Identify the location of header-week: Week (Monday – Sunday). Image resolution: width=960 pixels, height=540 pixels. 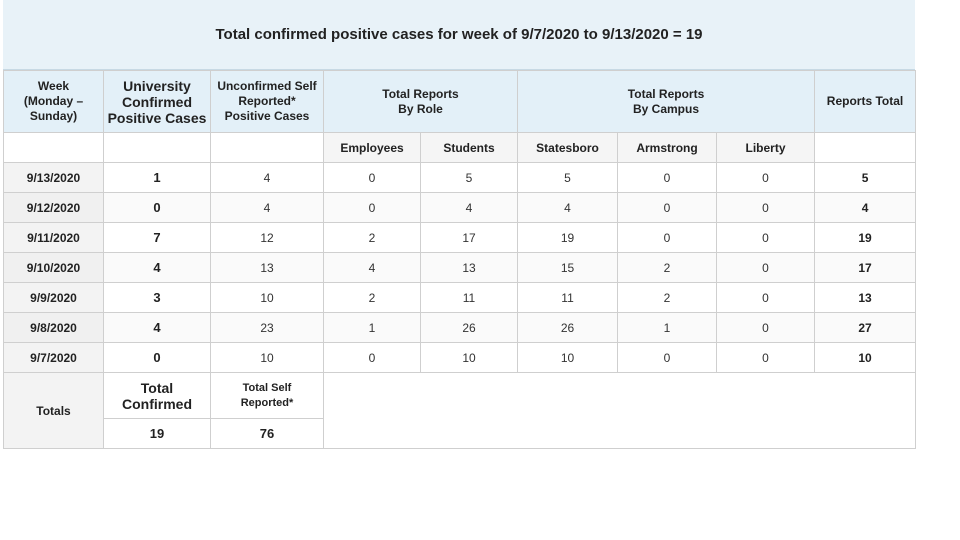
(53, 101).